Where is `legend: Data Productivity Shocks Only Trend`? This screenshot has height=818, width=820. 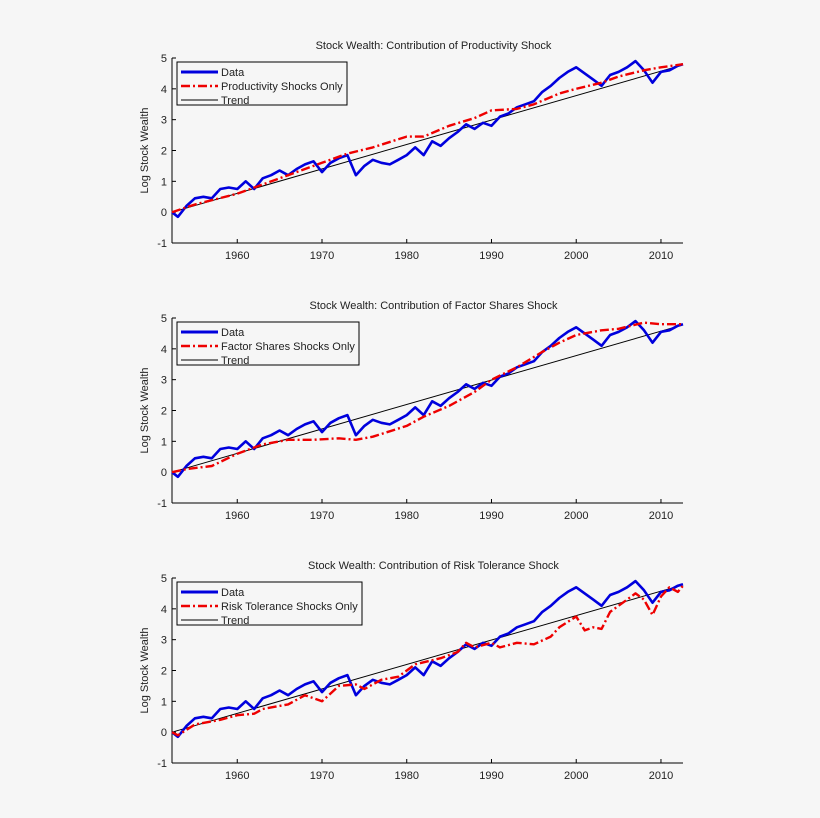 legend: Data Productivity Shocks Only Trend is located at coordinates (262, 84).